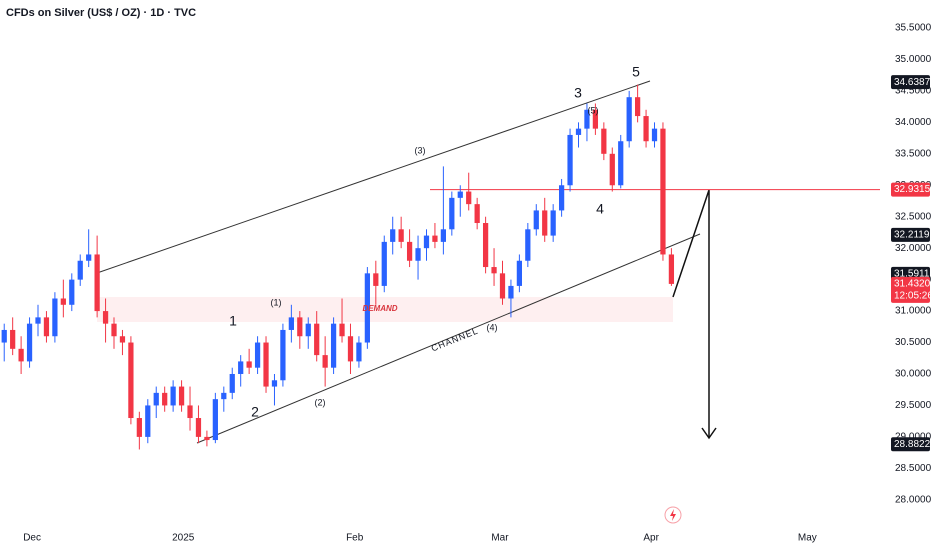 This screenshot has width=932, height=550. What do you see at coordinates (593, 110) in the screenshot?
I see `wave-label: (5)` at bounding box center [593, 110].